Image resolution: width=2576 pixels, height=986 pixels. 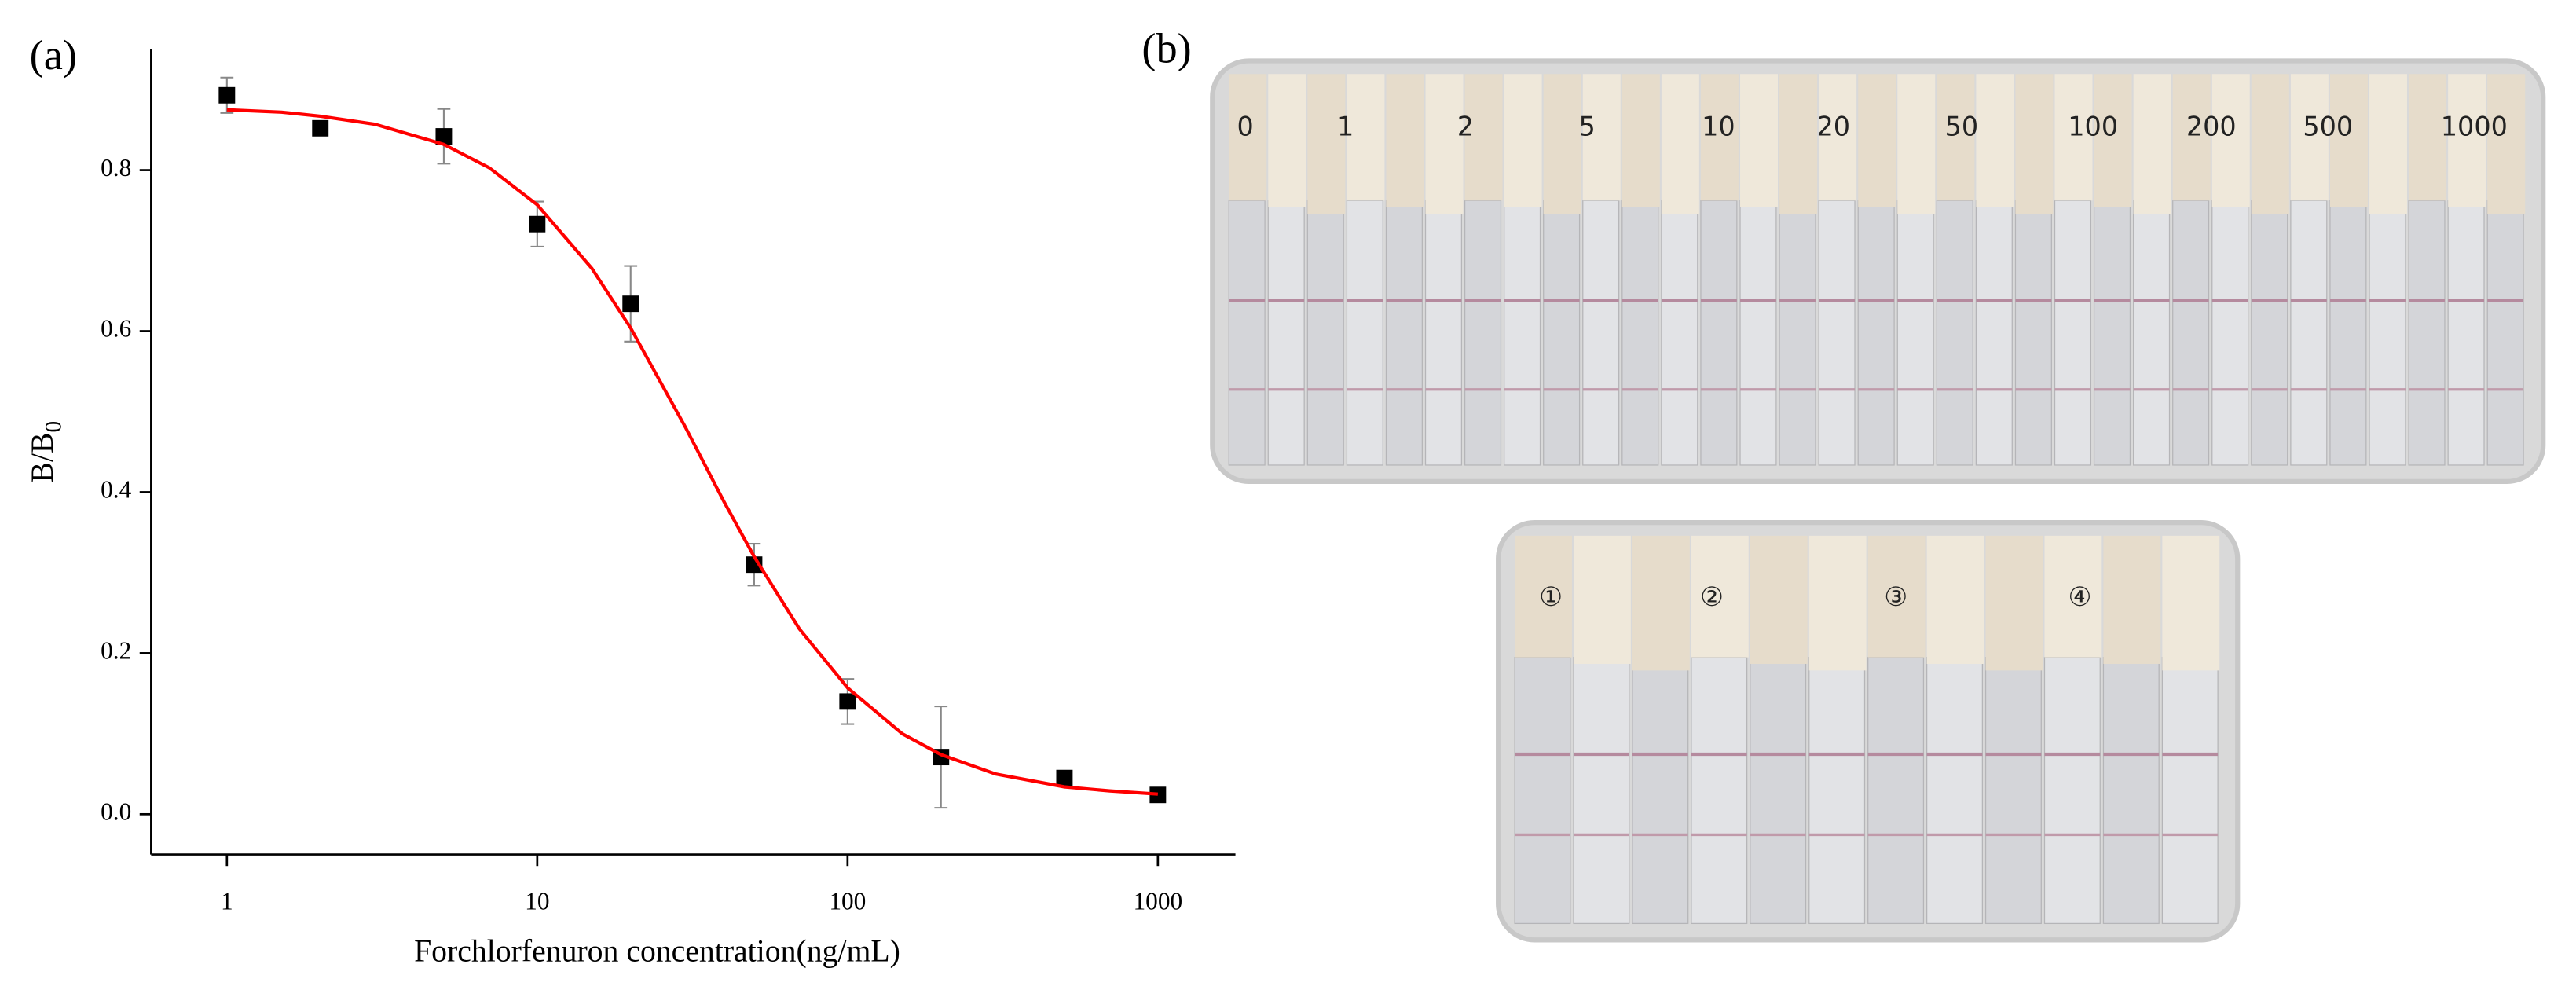 I want to click on y-label-sub: 0, so click(x=53, y=427).